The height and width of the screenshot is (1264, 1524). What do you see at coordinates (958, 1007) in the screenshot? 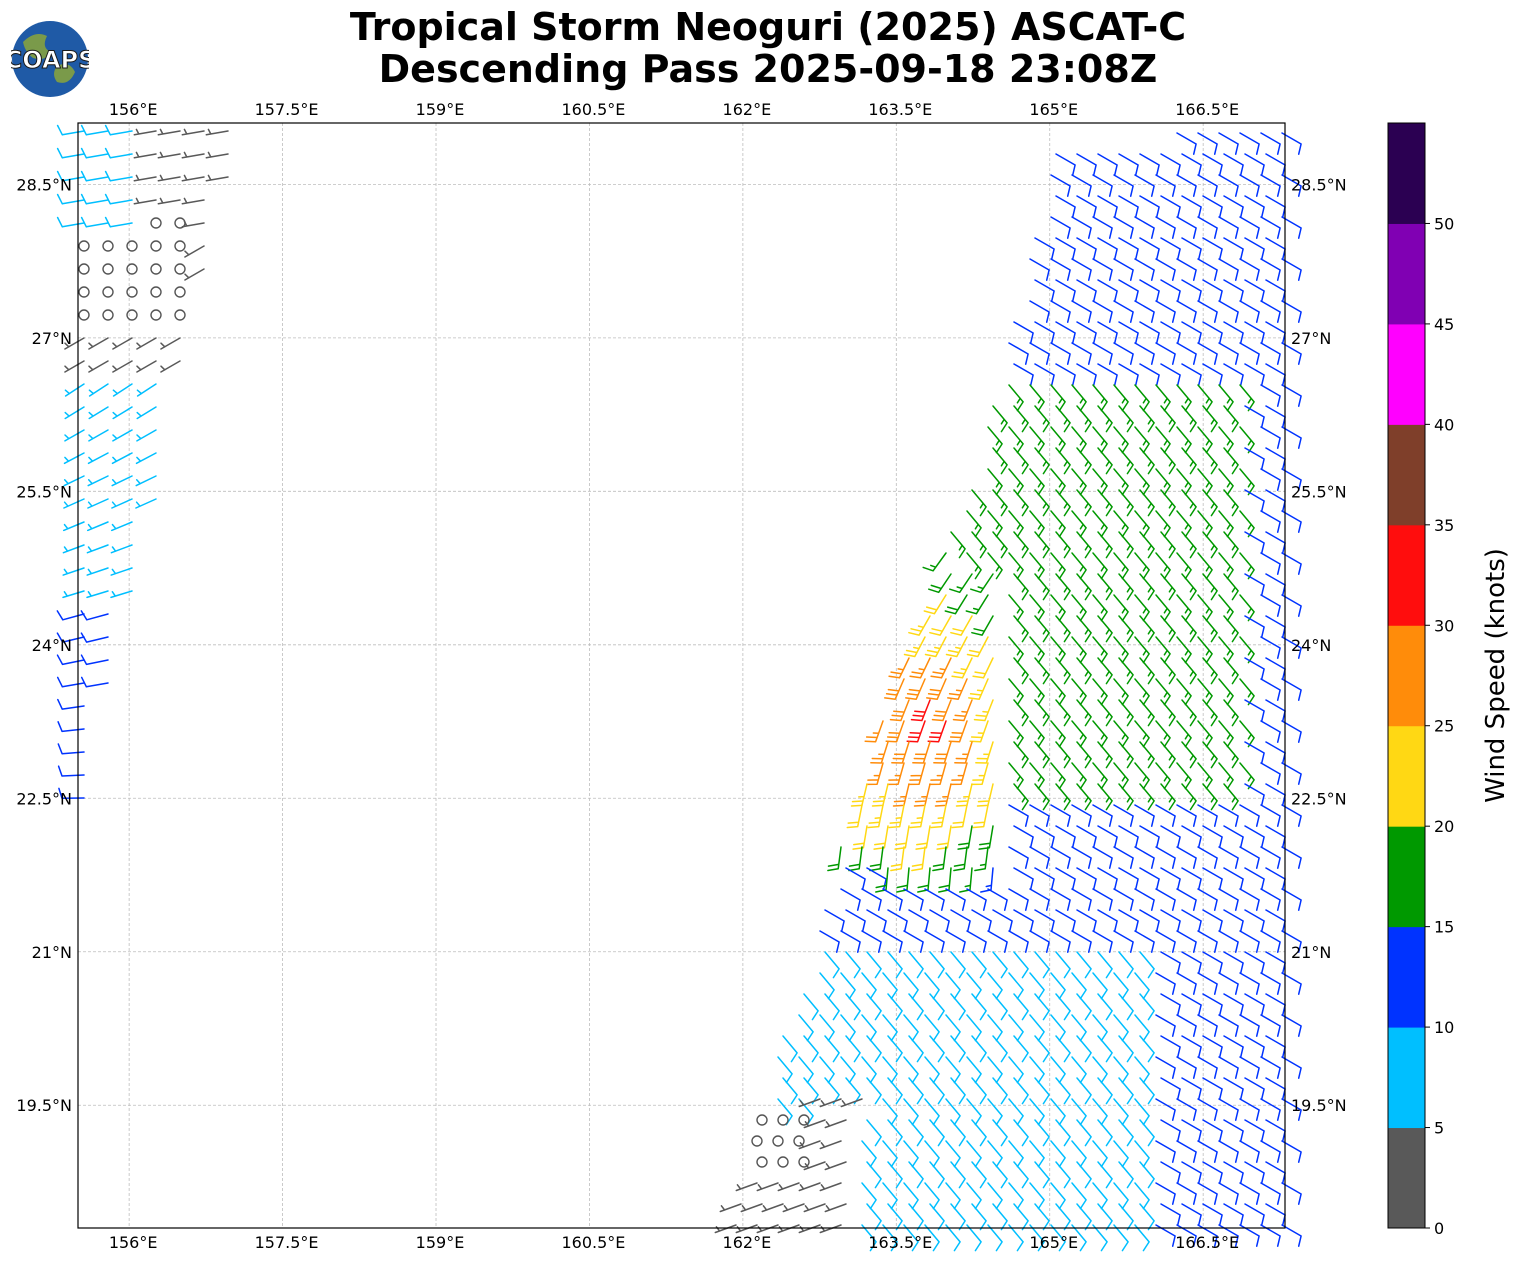
I see `wind-barb-e683` at bounding box center [958, 1007].